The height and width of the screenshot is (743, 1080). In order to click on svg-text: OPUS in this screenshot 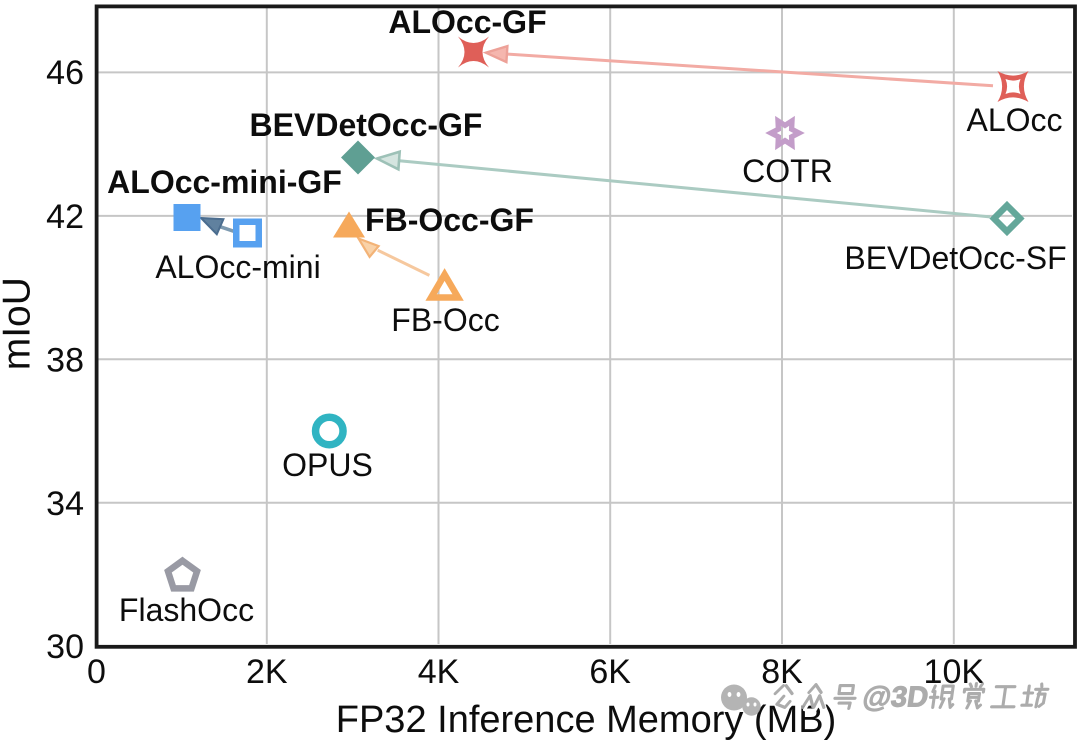, I will do `click(327, 465)`.